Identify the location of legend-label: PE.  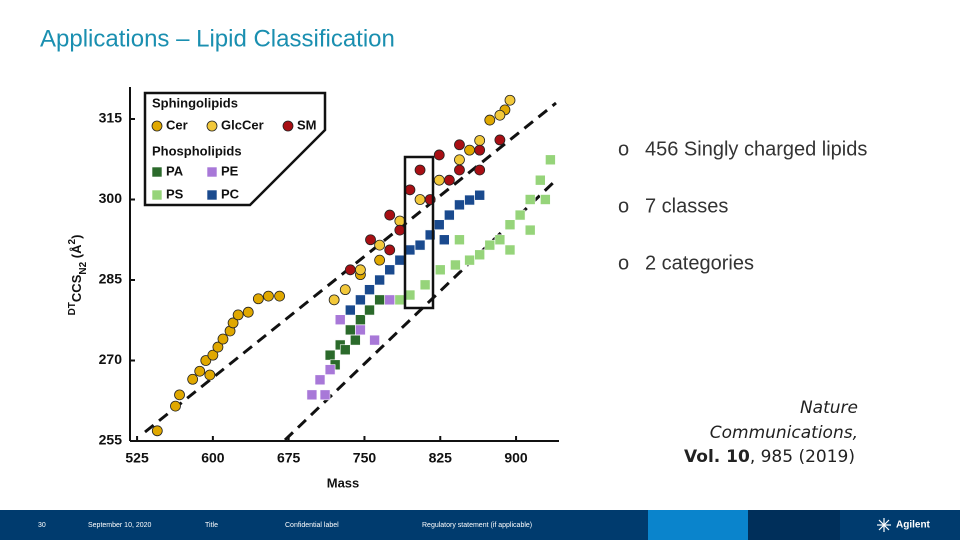
(230, 170).